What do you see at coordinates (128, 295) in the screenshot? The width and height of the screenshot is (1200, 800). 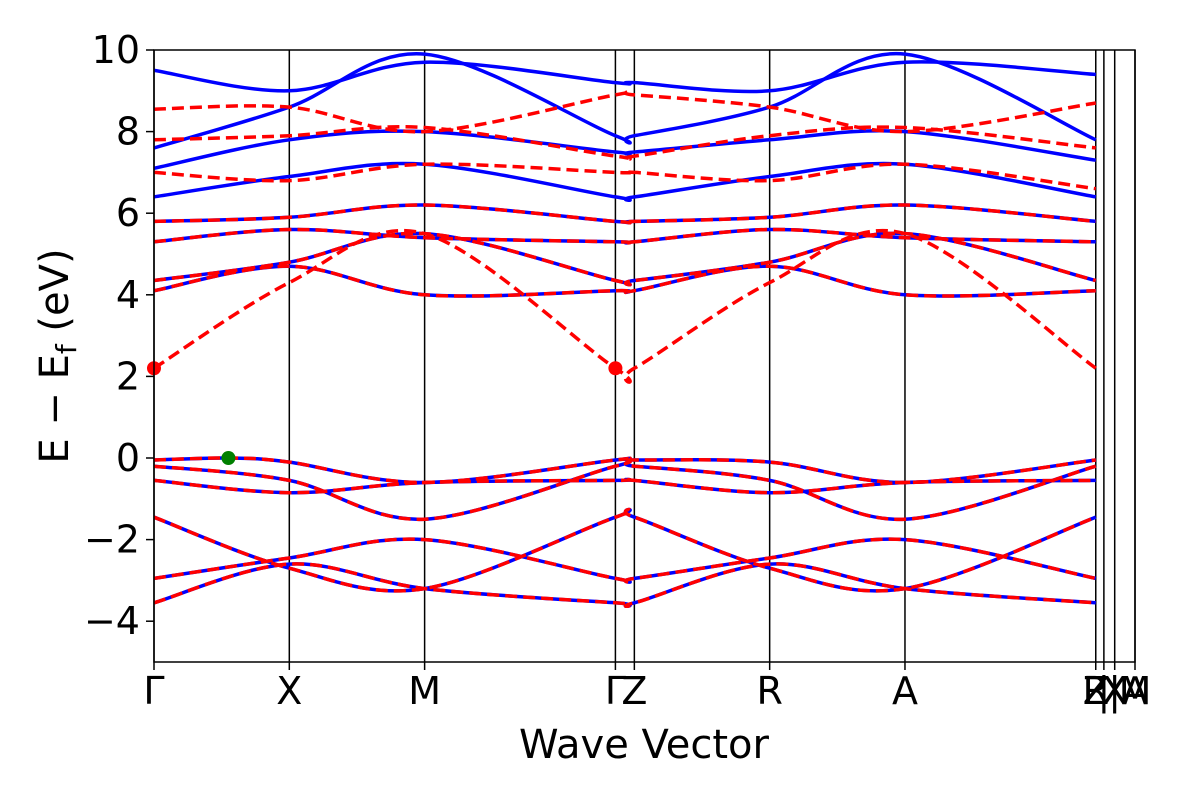 I see `y-tick-label: 4` at bounding box center [128, 295].